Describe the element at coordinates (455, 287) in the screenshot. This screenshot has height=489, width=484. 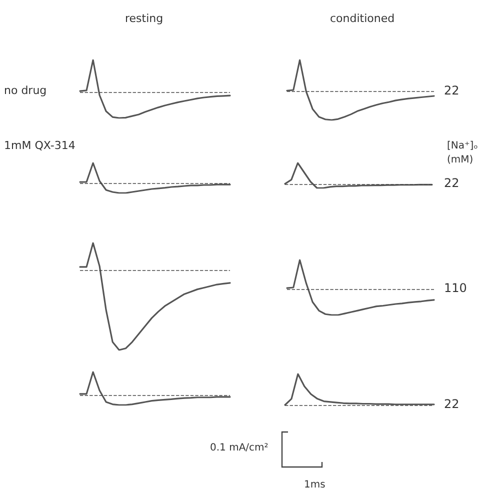
I see `y2-axis-title: 110` at that location.